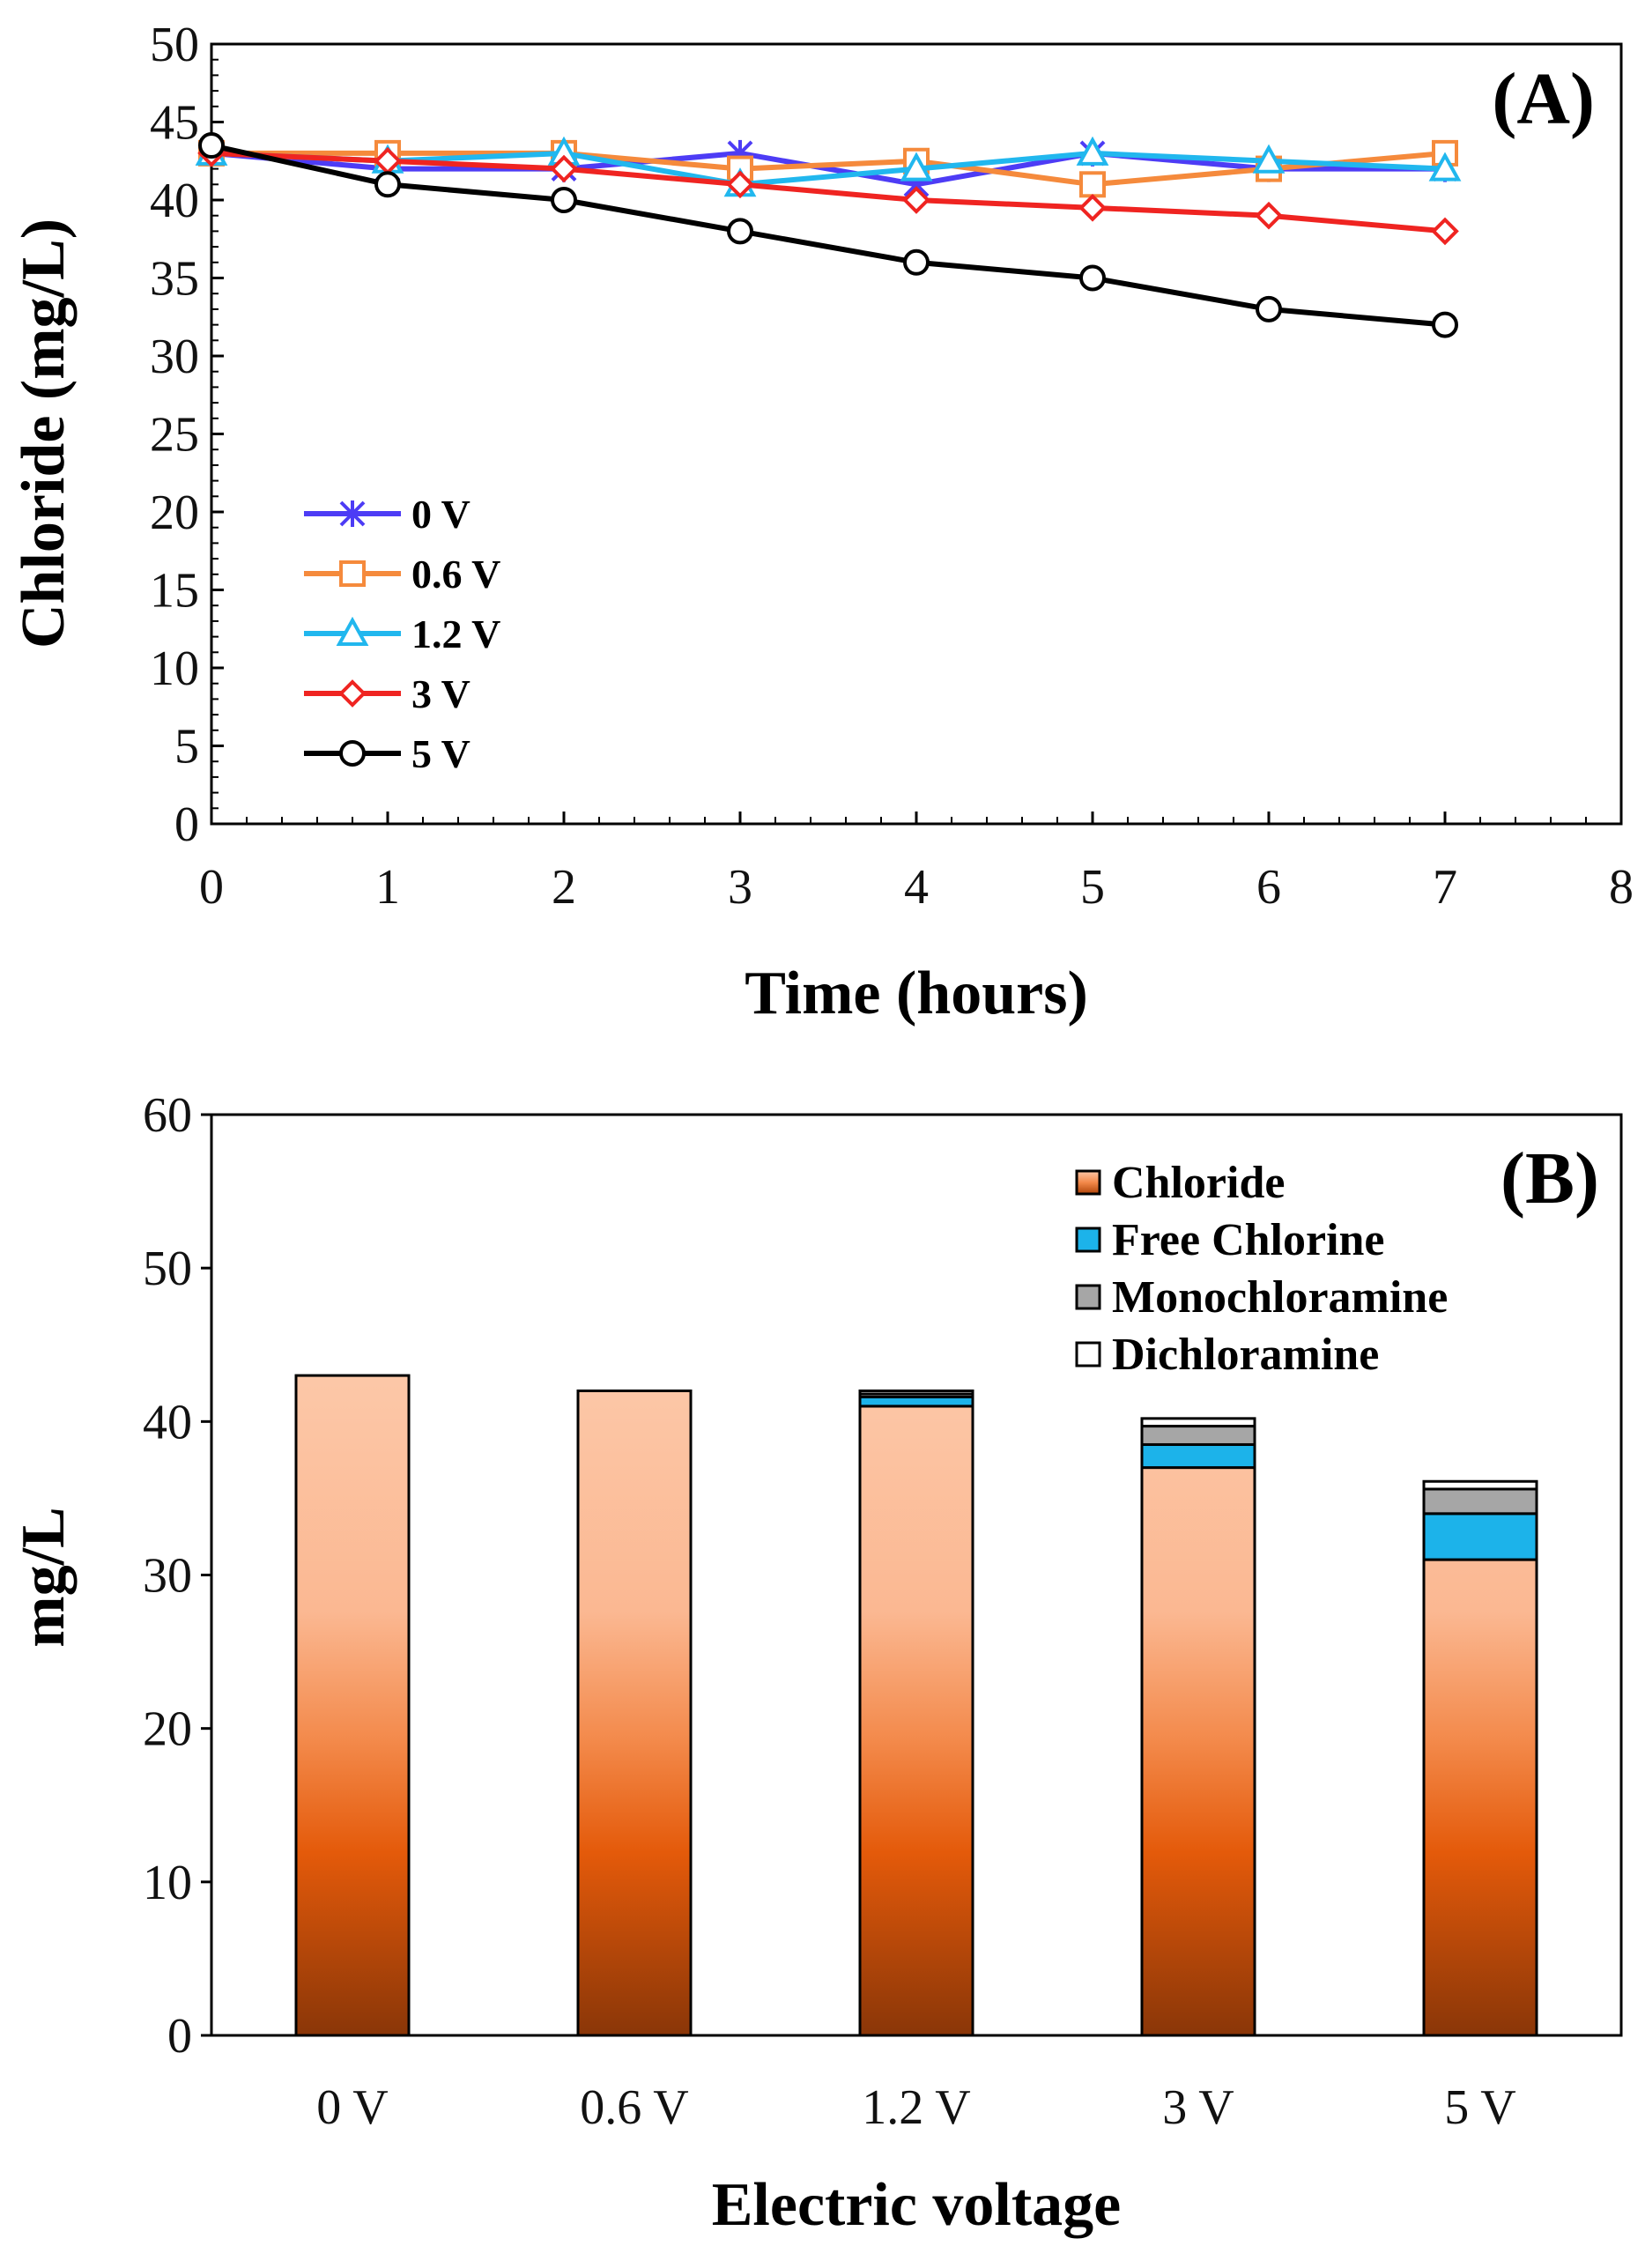  What do you see at coordinates (402, 574) in the screenshot?
I see `legend-entry-a: 0.6 V` at bounding box center [402, 574].